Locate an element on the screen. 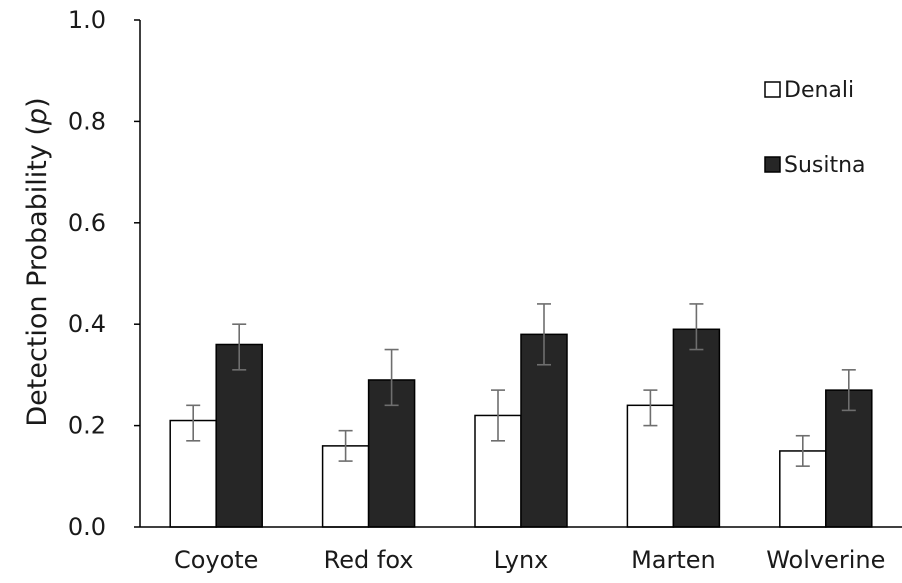 The width and height of the screenshot is (902, 583). error-bar-denali-coyote is located at coordinates (193, 423).